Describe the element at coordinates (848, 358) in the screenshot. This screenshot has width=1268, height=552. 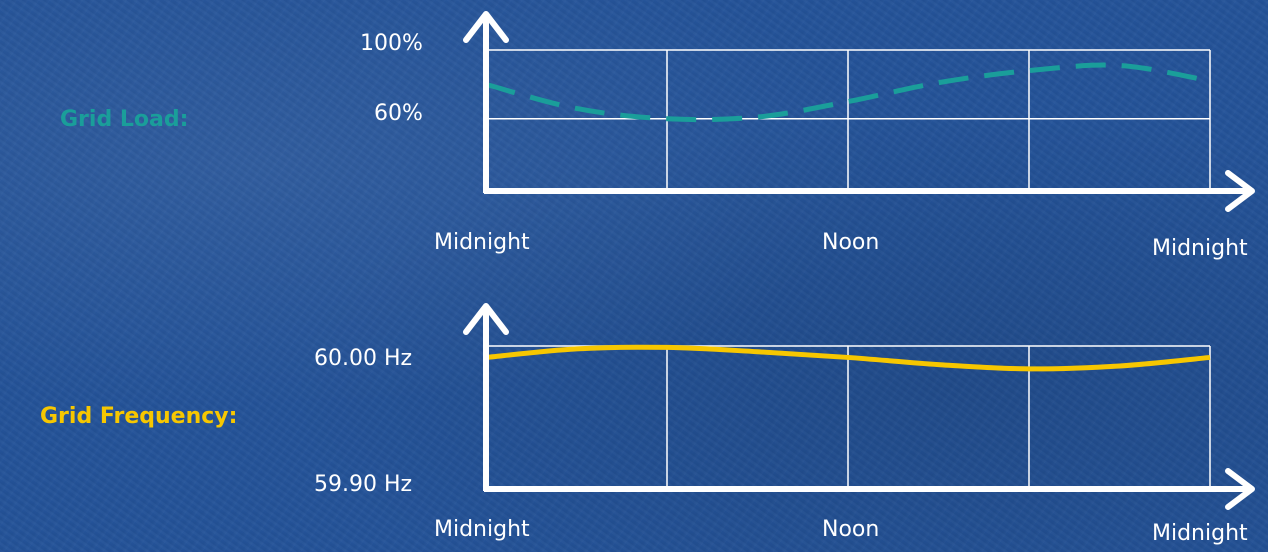
I see `freq-series-line` at that location.